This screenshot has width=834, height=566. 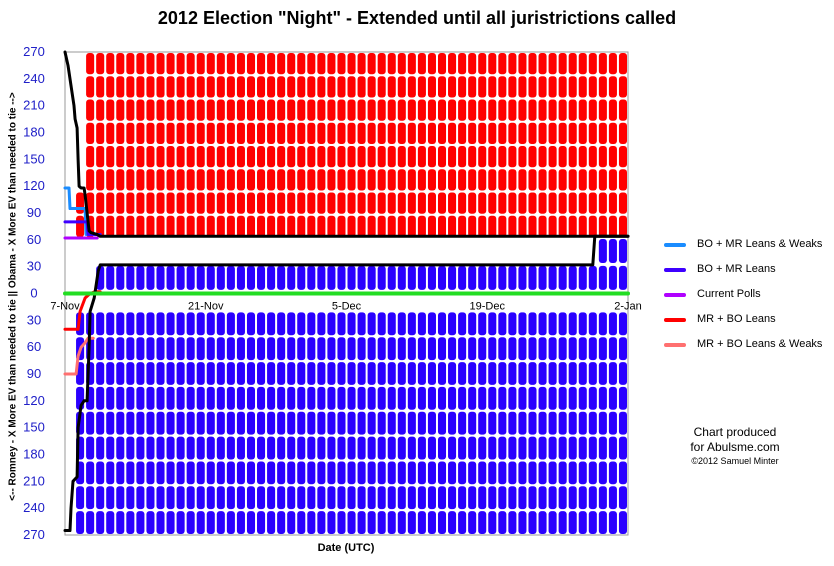 I want to click on y-tick-label: 270, so click(x=34, y=534).